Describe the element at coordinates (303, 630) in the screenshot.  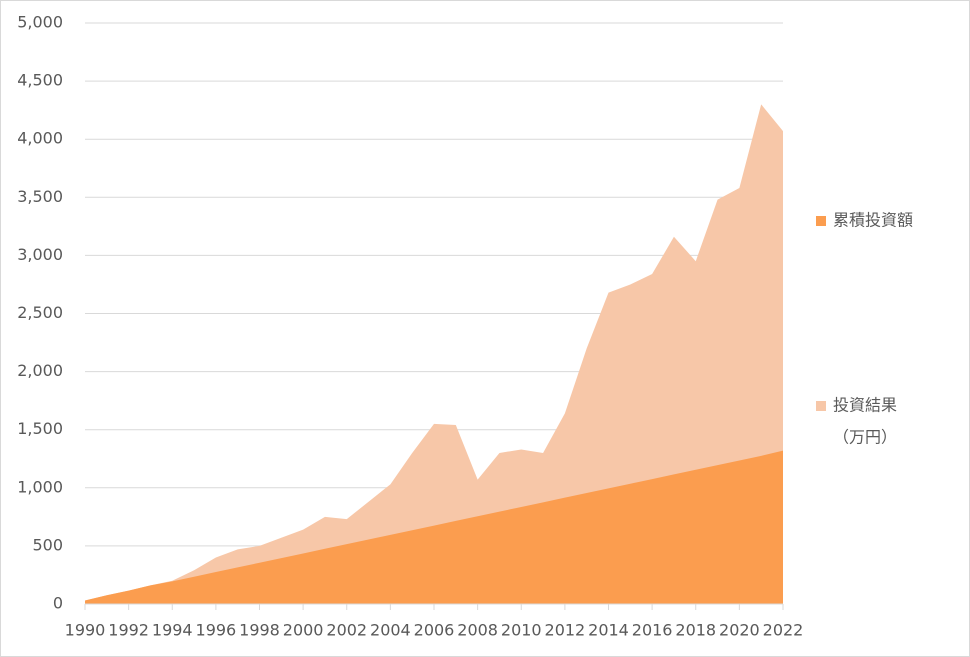
I see `x-tick-label: 2000` at that location.